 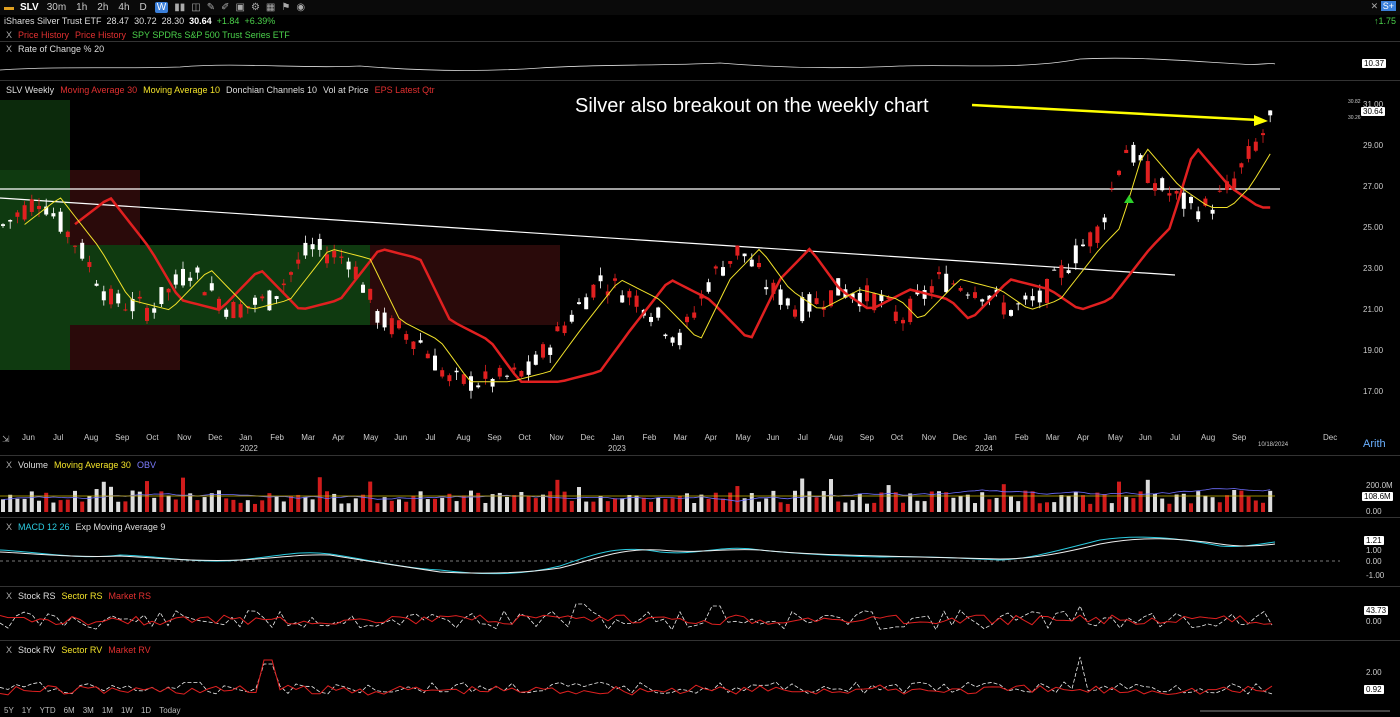 I want to click on grid-icon: ▦, so click(x=270, y=7).